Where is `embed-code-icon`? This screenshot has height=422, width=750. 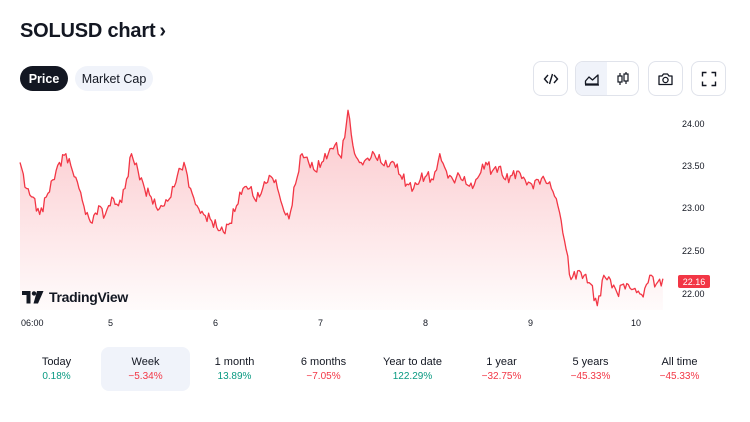 embed-code-icon is located at coordinates (550, 78).